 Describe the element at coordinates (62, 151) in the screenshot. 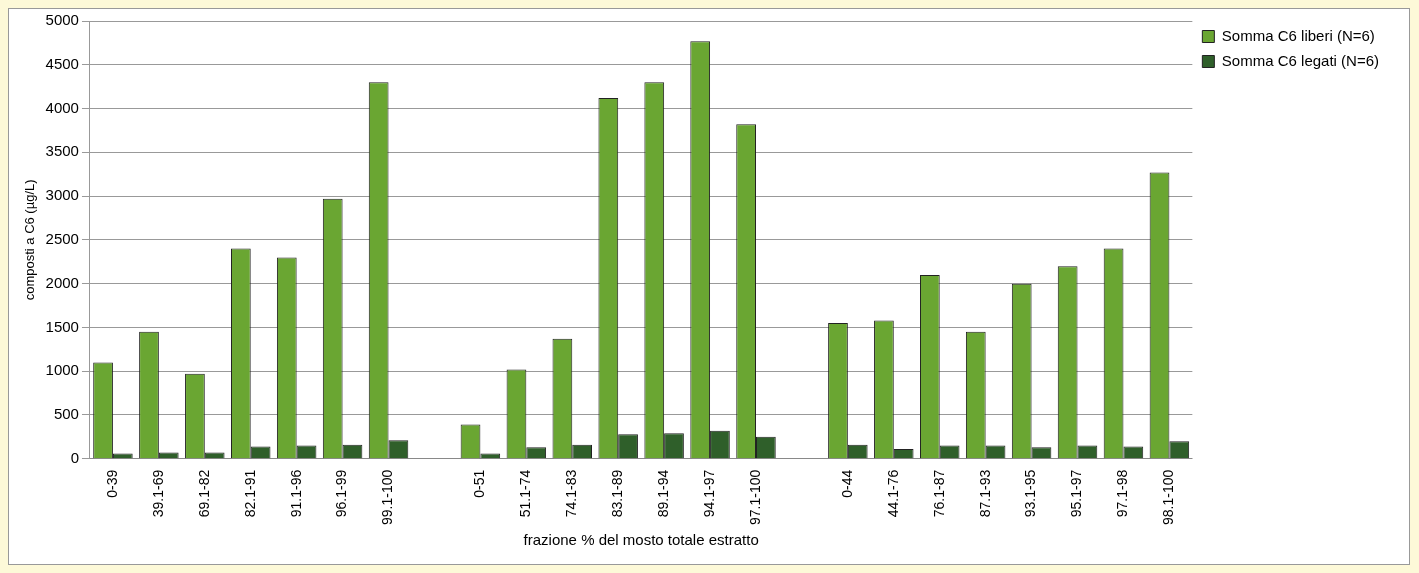

I see `y-tick-label: 3500` at that location.